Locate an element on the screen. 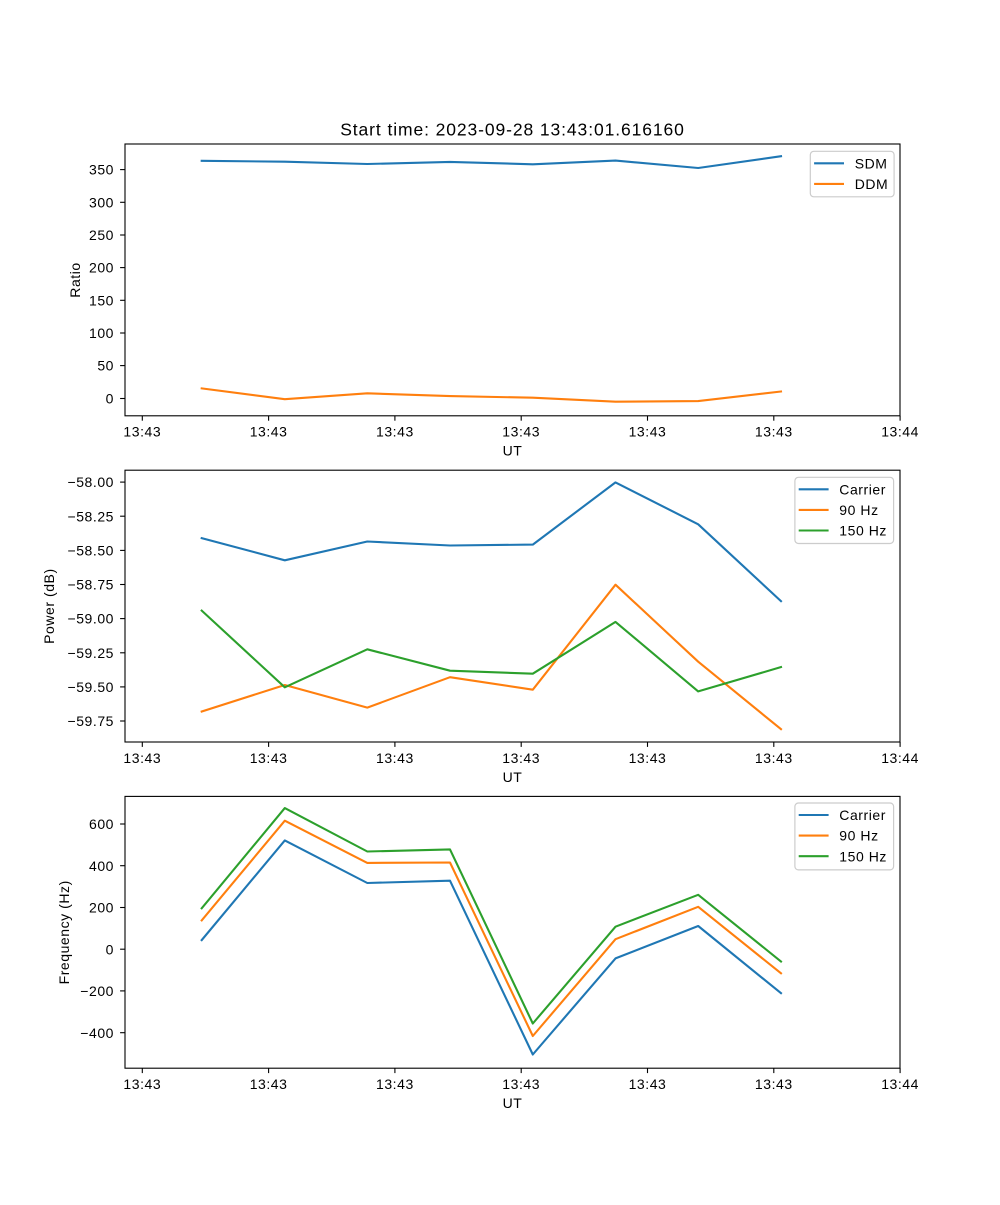 This screenshot has height=1205, width=1000. svg-text: 300 is located at coordinates (101, 202).